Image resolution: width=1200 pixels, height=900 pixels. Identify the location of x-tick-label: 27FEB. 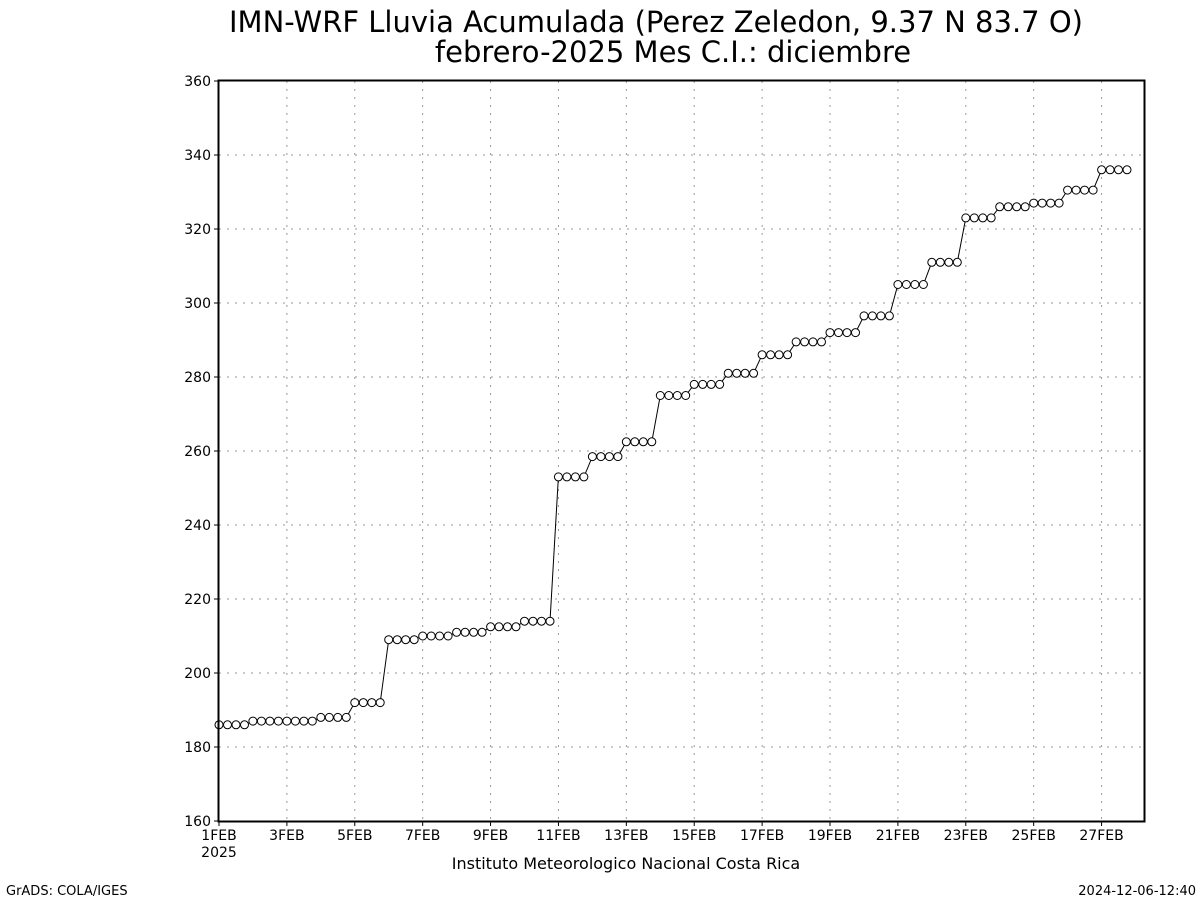
(1101, 836).